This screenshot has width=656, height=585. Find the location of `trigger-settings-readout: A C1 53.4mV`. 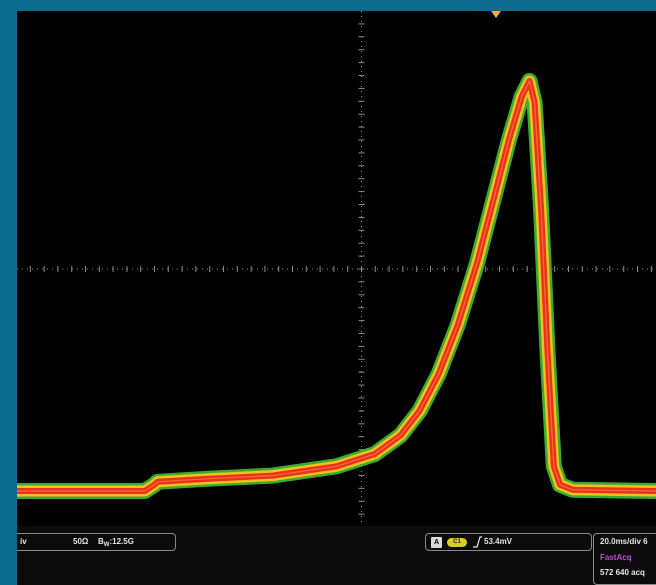

trigger-settings-readout: A C1 53.4mV is located at coordinates (508, 542).